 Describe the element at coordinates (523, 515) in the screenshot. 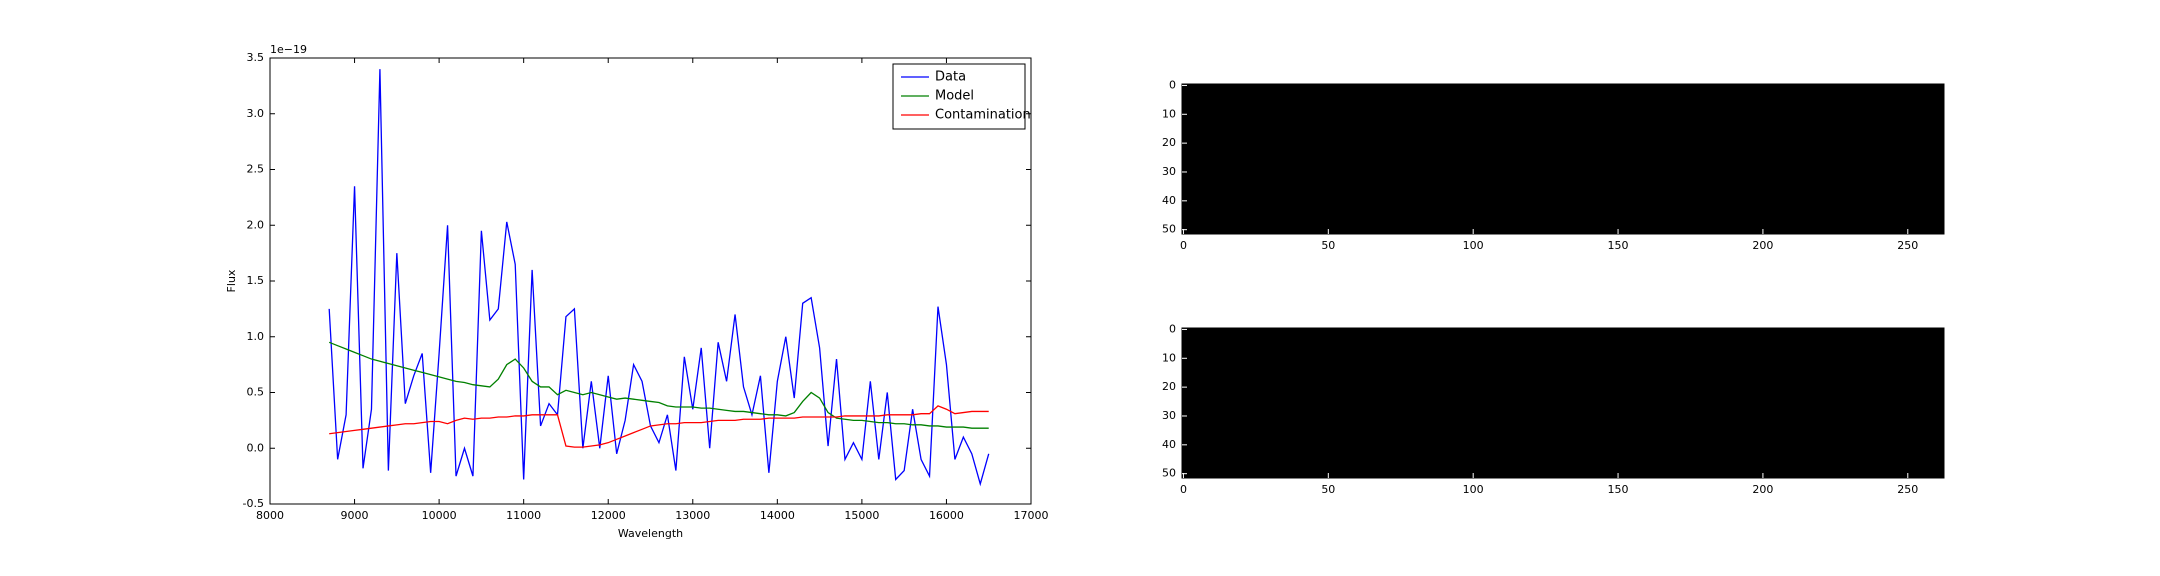

I see `x-tick-label: 11000` at that location.